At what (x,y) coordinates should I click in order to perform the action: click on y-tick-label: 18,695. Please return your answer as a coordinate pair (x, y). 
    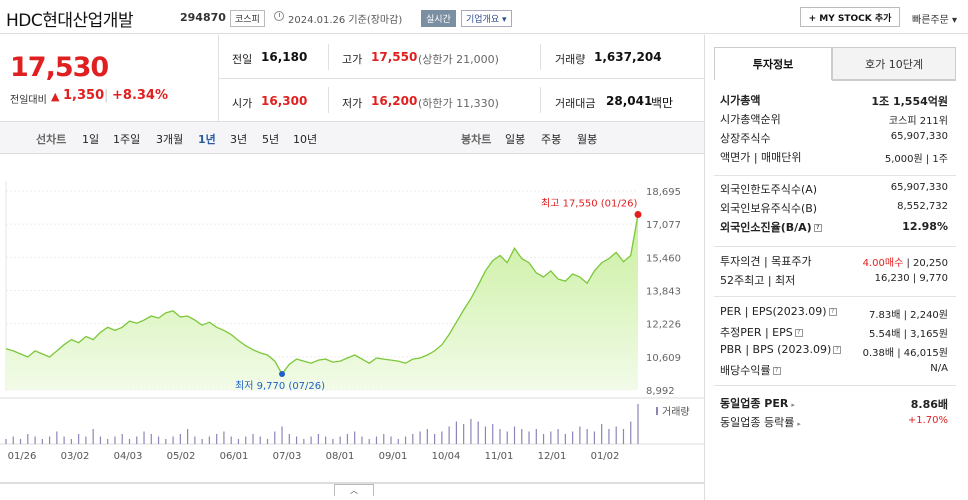
    Looking at the image, I should click on (663, 192).